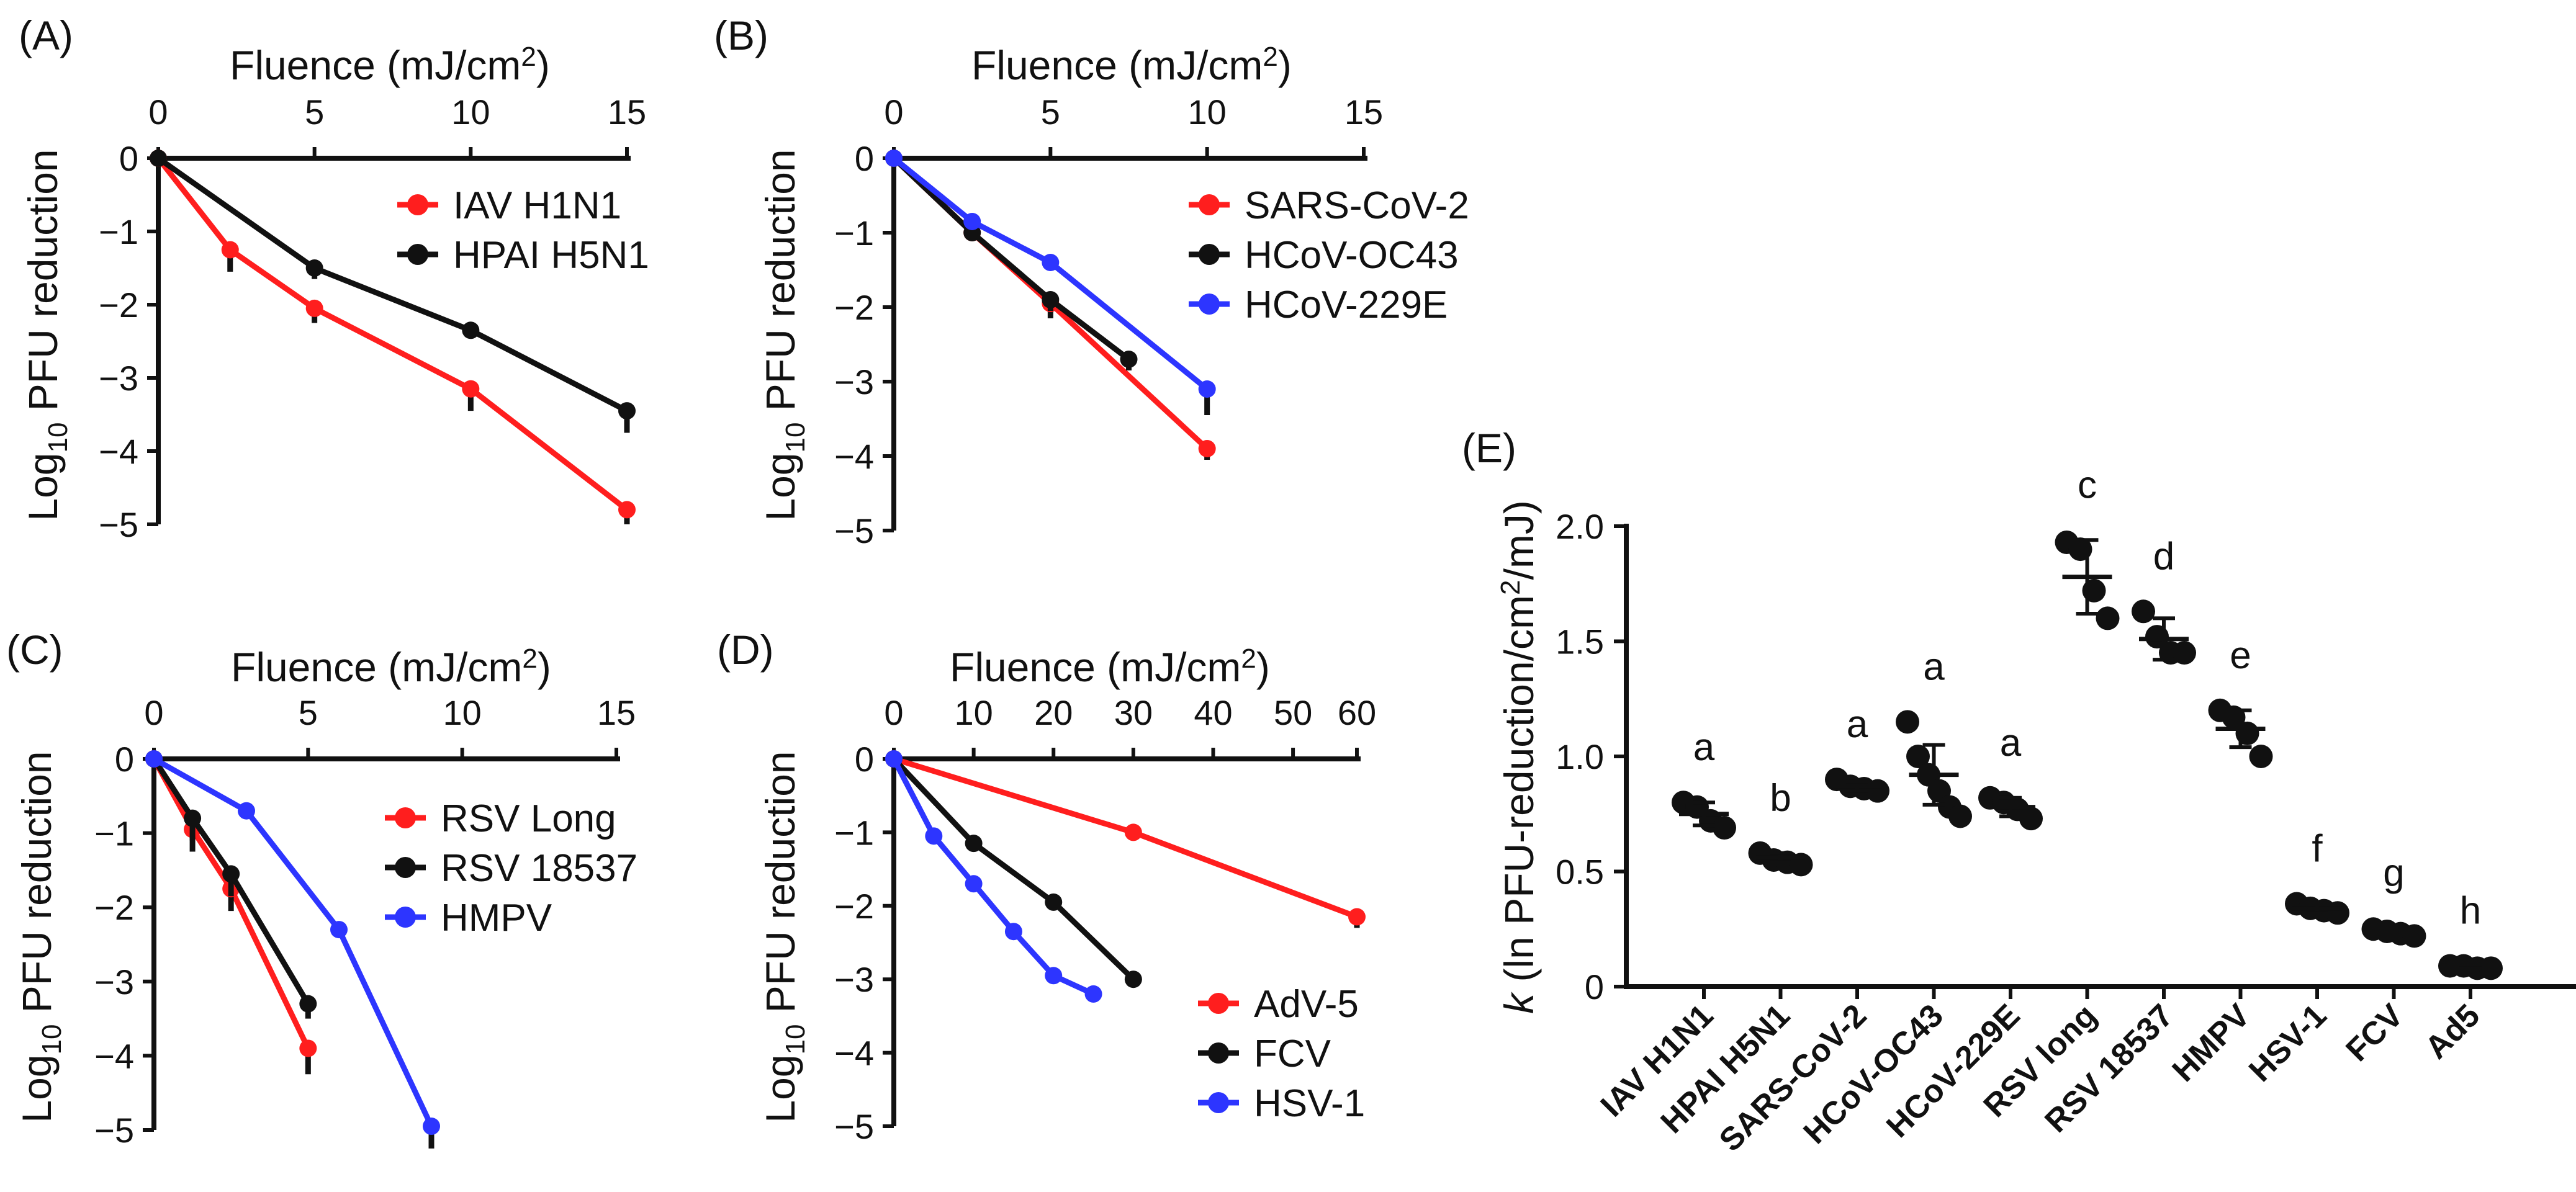 This screenshot has width=2576, height=1192. I want to click on panel-e-y-tick-label: 2.0, so click(1580, 526).